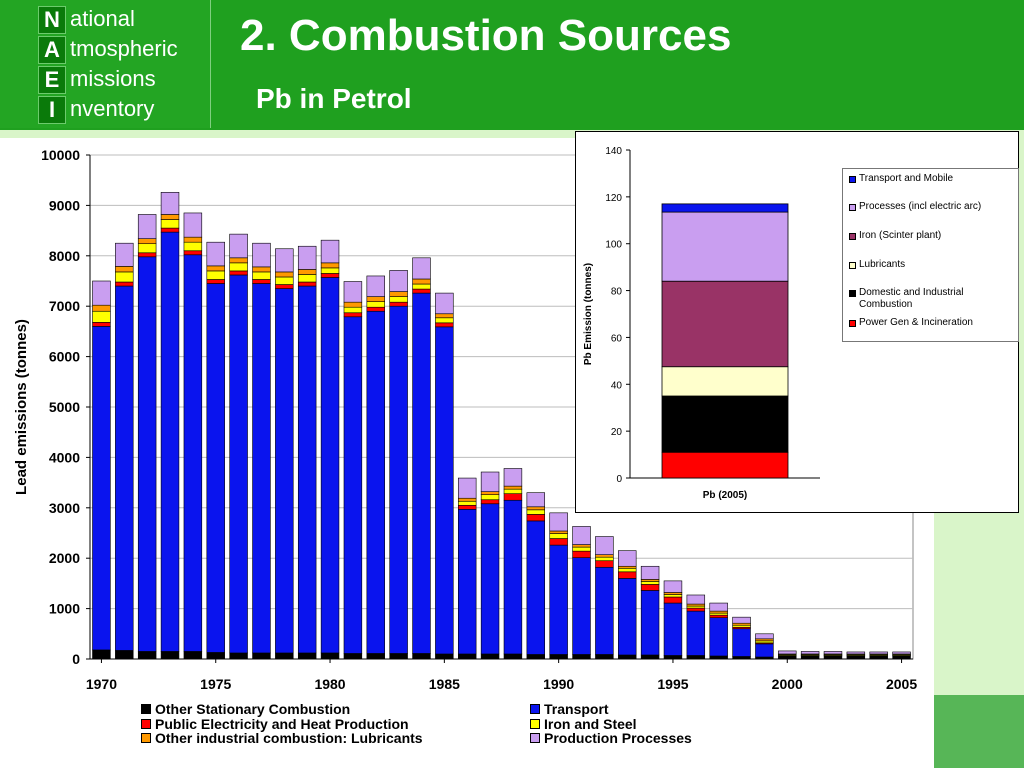  What do you see at coordinates (900, 235) in the screenshot?
I see `legend-label: Iron (Scinter plant)` at bounding box center [900, 235].